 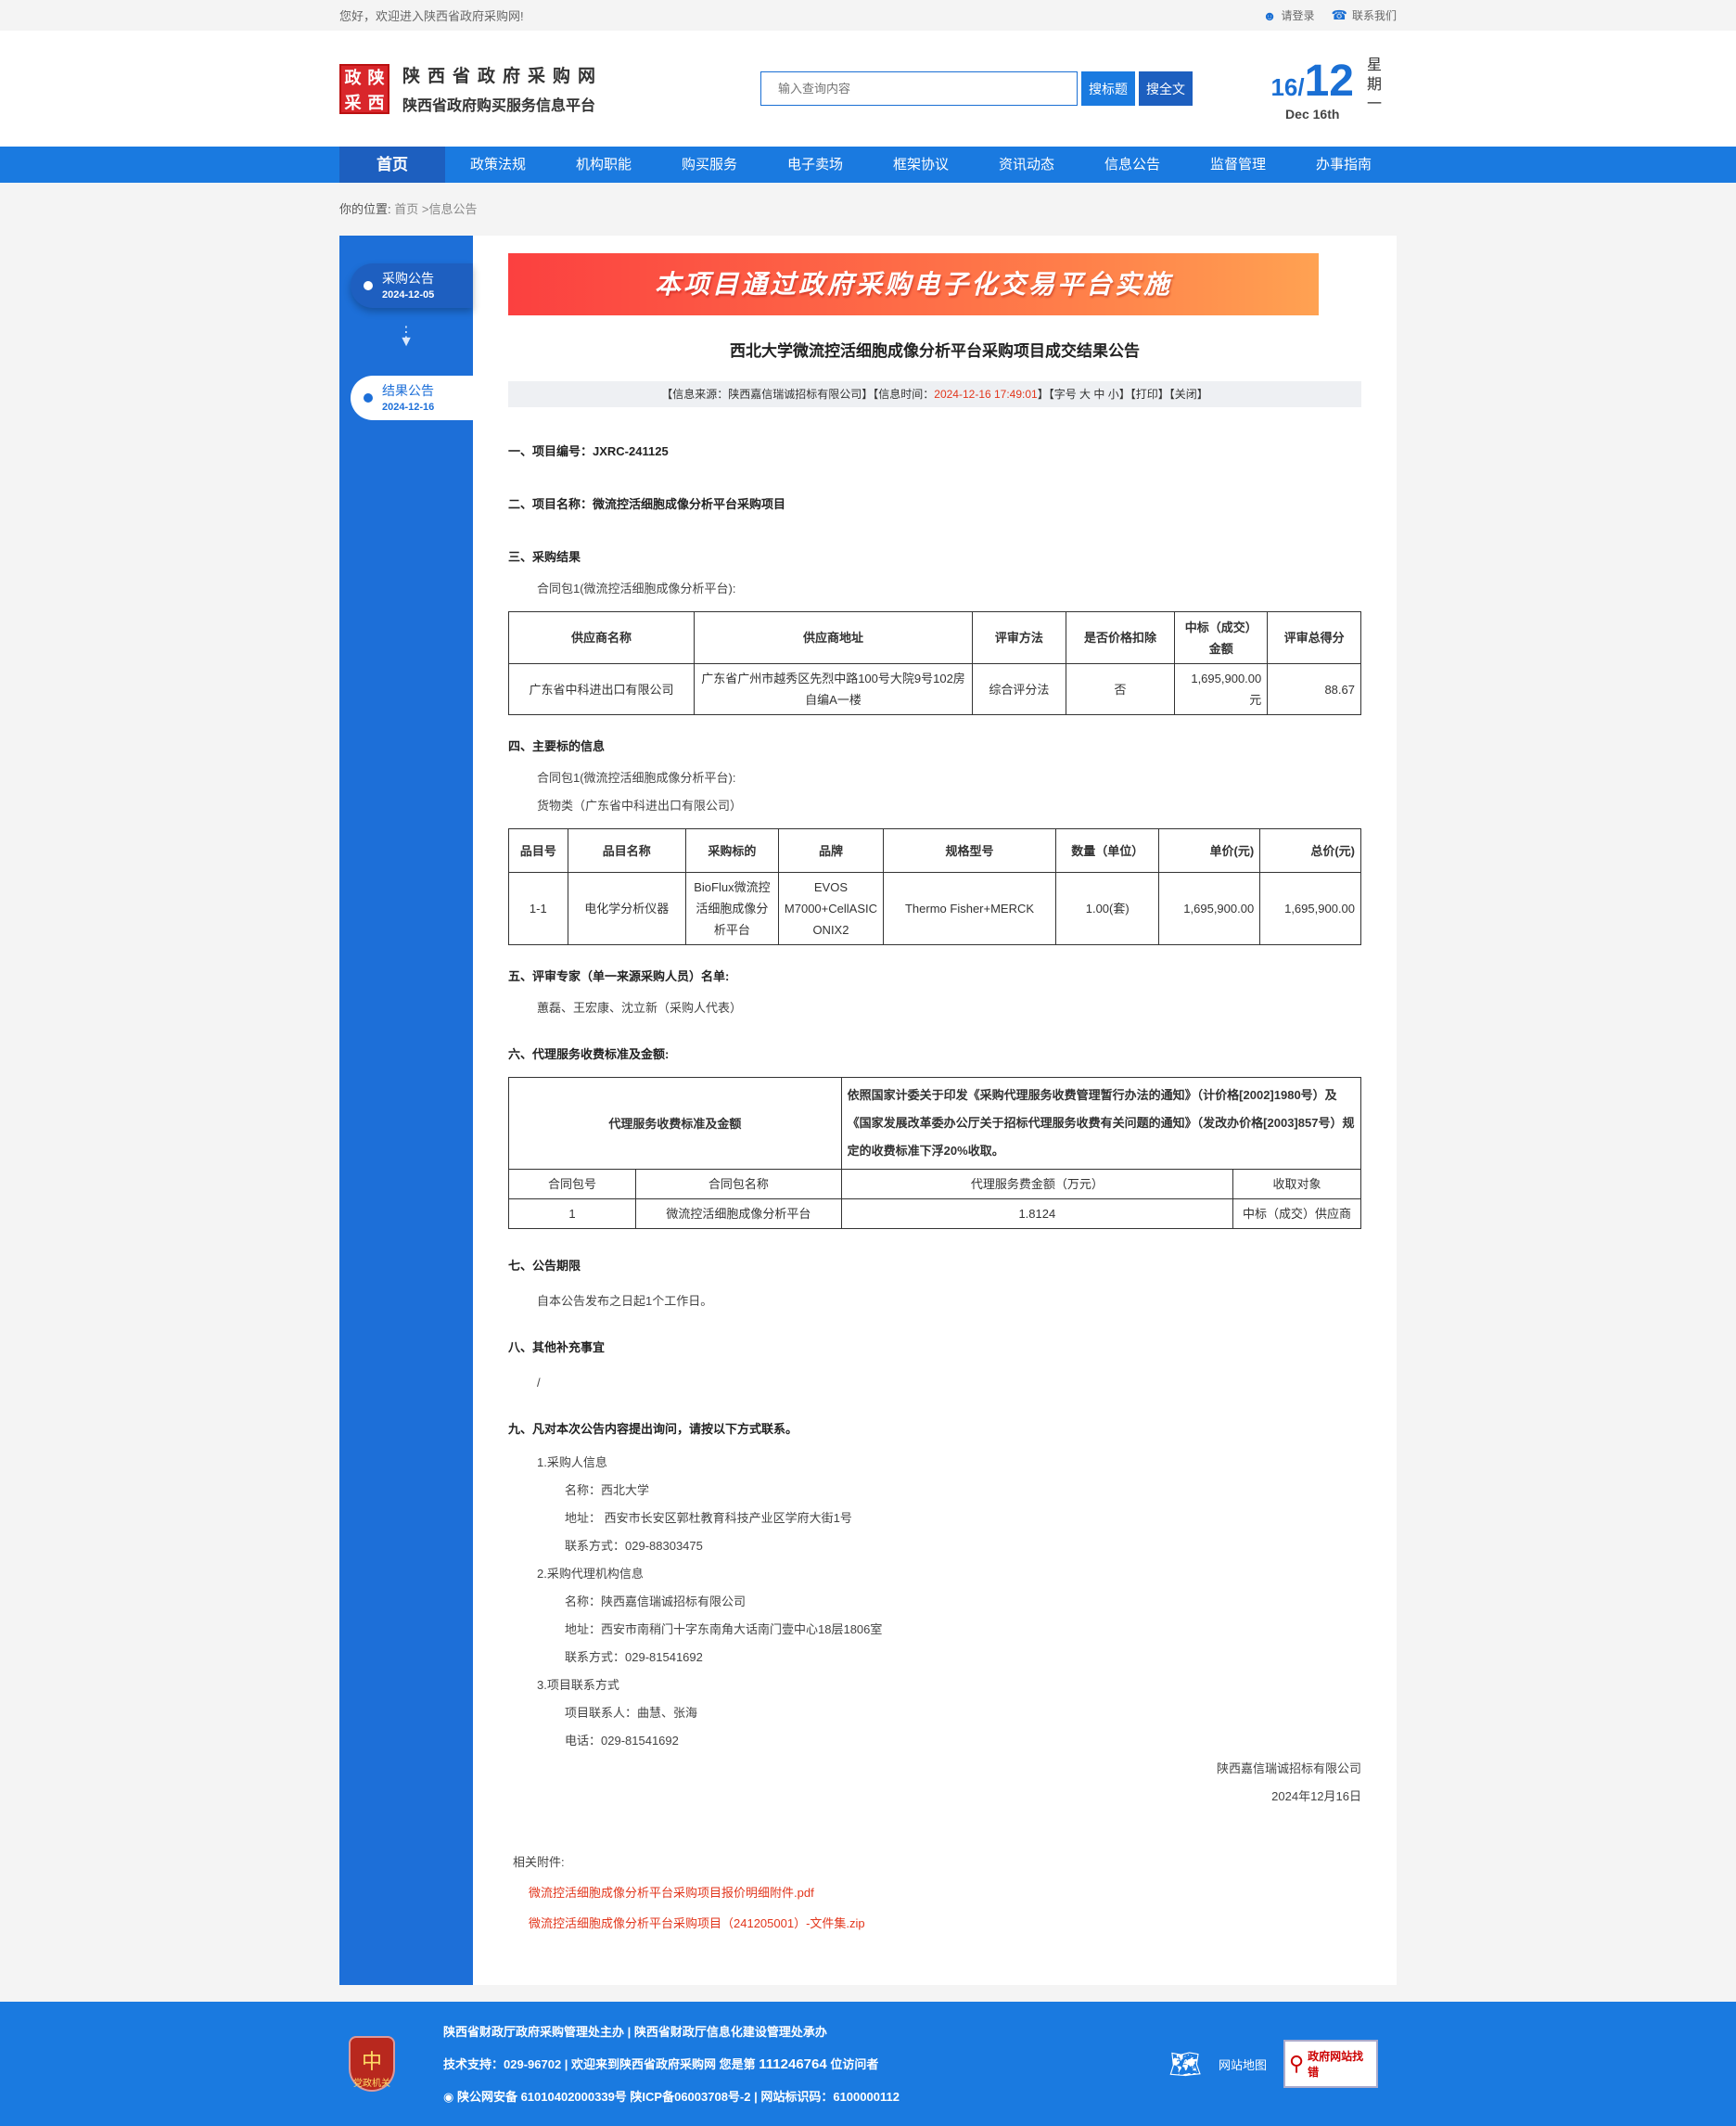 I want to click on section-7: 七、公告期限, so click(x=545, y=1266).